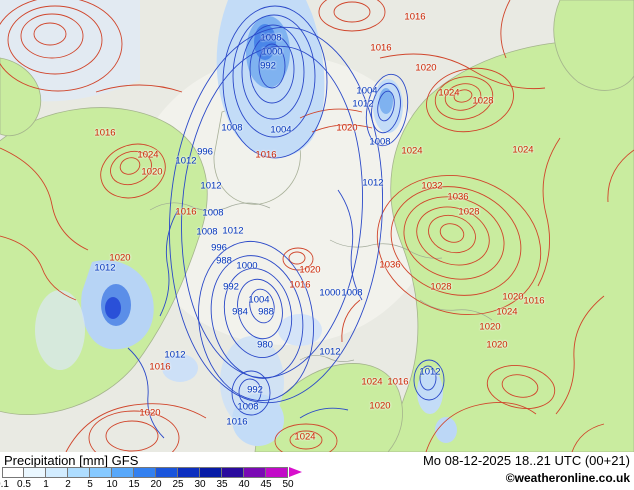 This screenshot has height=490, width=634. What do you see at coordinates (295, 472) in the screenshot?
I see `scale-arrow-icon` at bounding box center [295, 472].